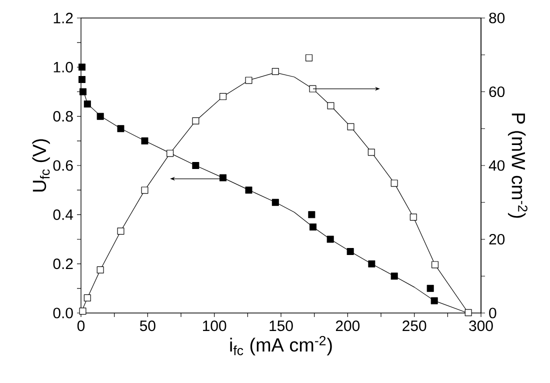 The image size is (550, 383). Describe the element at coordinates (497, 239) in the screenshot. I see `y2-tick-label: 20` at that location.